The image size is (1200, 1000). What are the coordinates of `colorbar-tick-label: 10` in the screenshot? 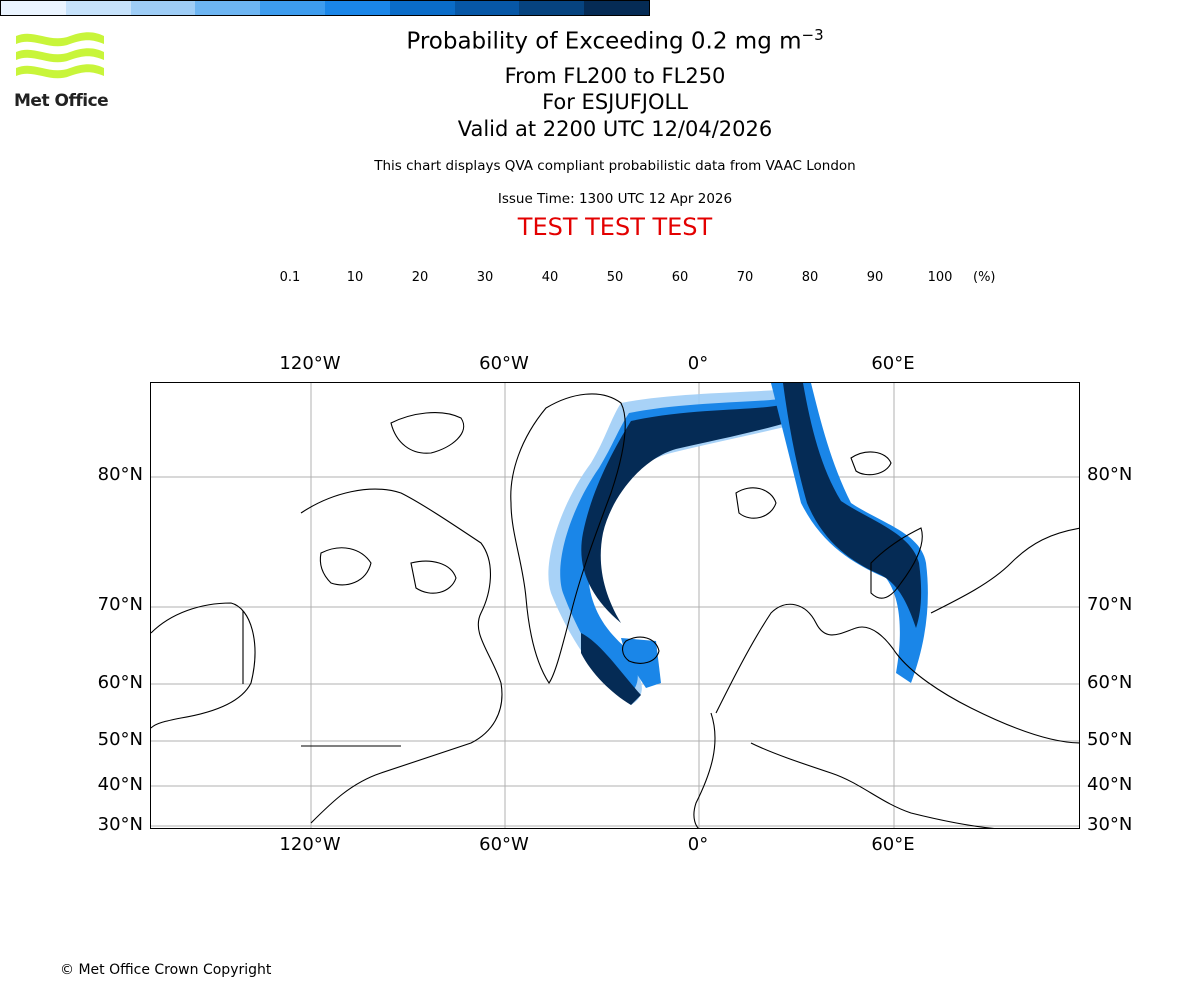 It's located at (355, 277).